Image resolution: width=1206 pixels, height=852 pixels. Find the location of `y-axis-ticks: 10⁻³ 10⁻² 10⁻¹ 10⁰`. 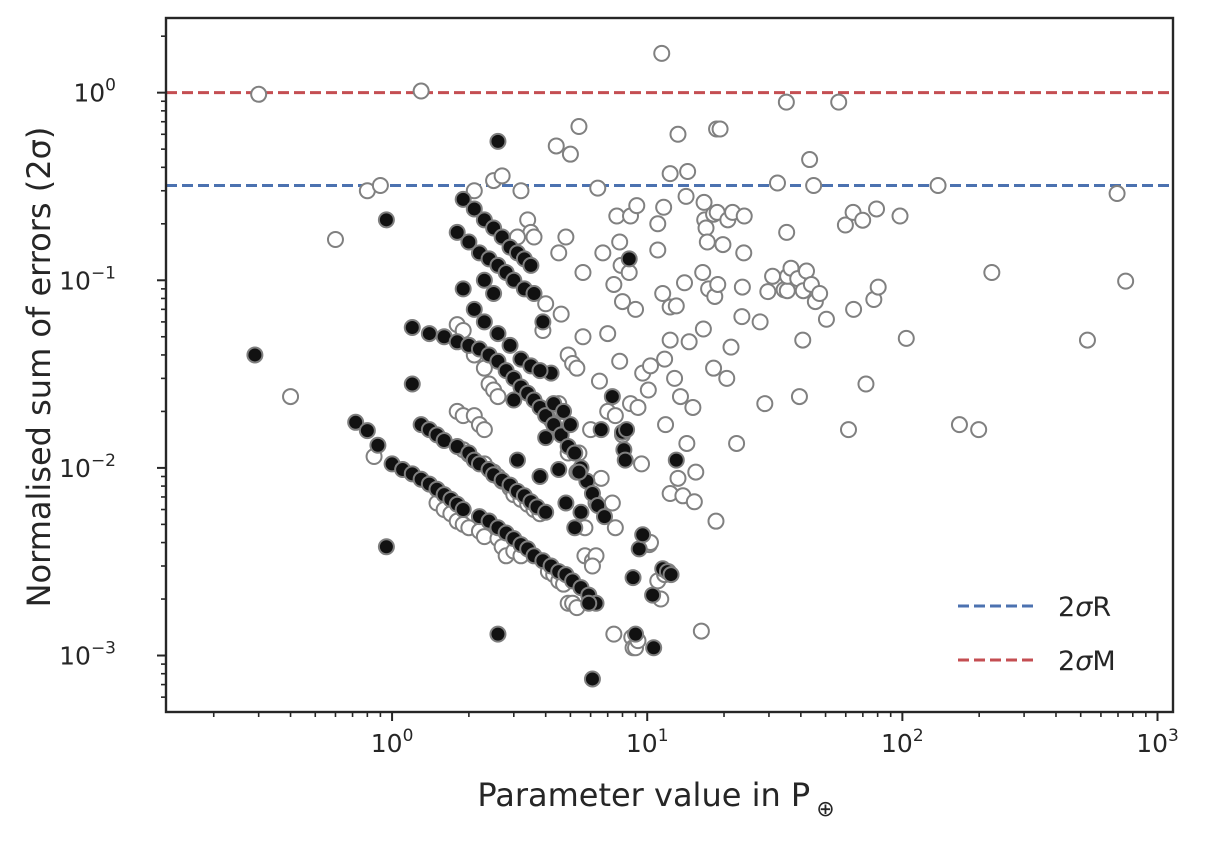

y-axis-ticks: 10⁻³ 10⁻² 10⁻¹ 10⁰ is located at coordinates (112, 366).